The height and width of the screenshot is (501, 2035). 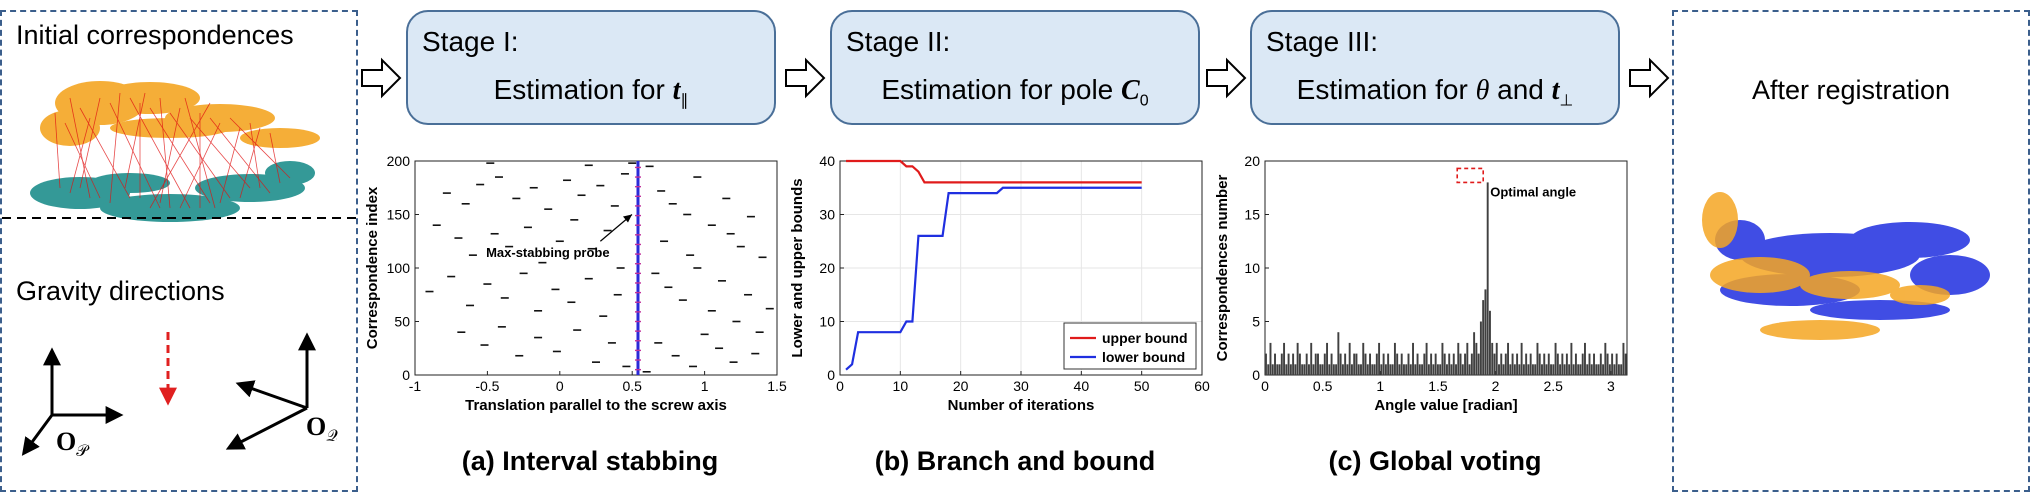 What do you see at coordinates (1145, 338) in the screenshot?
I see `legend-label: upper bound` at bounding box center [1145, 338].